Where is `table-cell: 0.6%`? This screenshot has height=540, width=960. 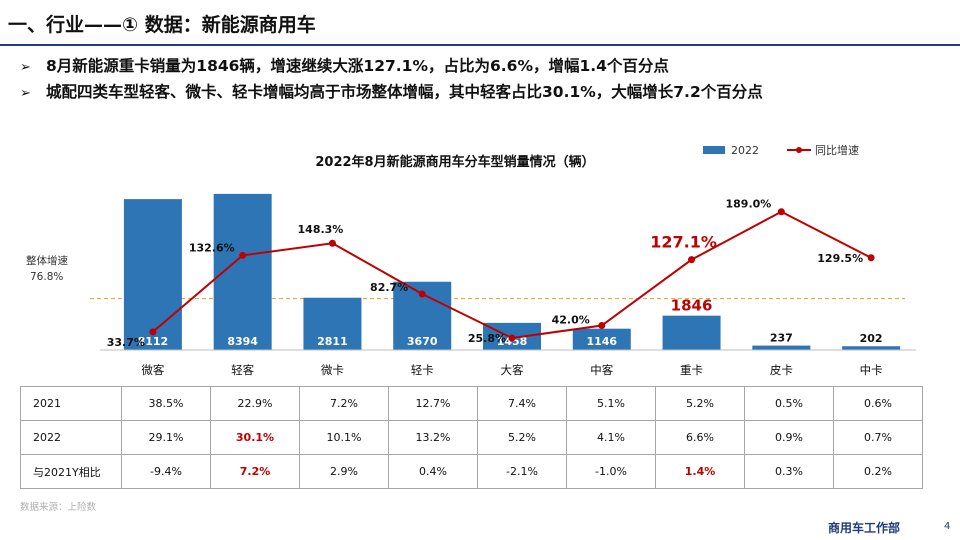 table-cell: 0.6% is located at coordinates (878, 403).